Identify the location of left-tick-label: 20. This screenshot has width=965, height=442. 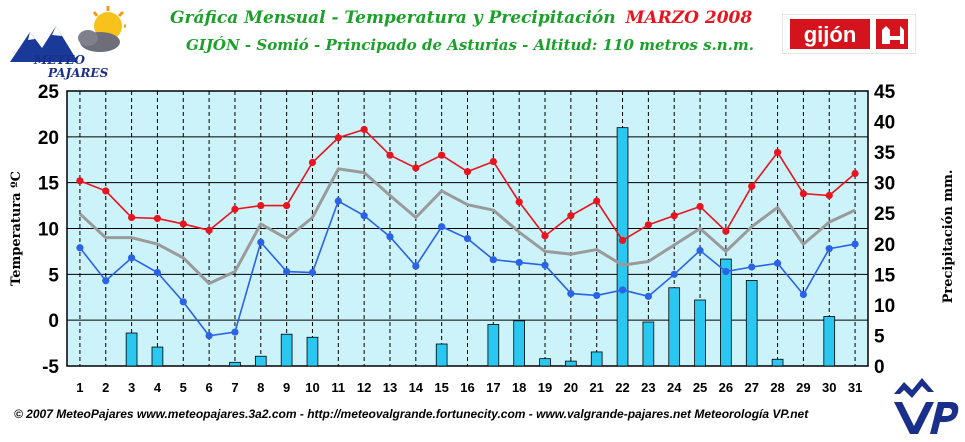
(48, 138).